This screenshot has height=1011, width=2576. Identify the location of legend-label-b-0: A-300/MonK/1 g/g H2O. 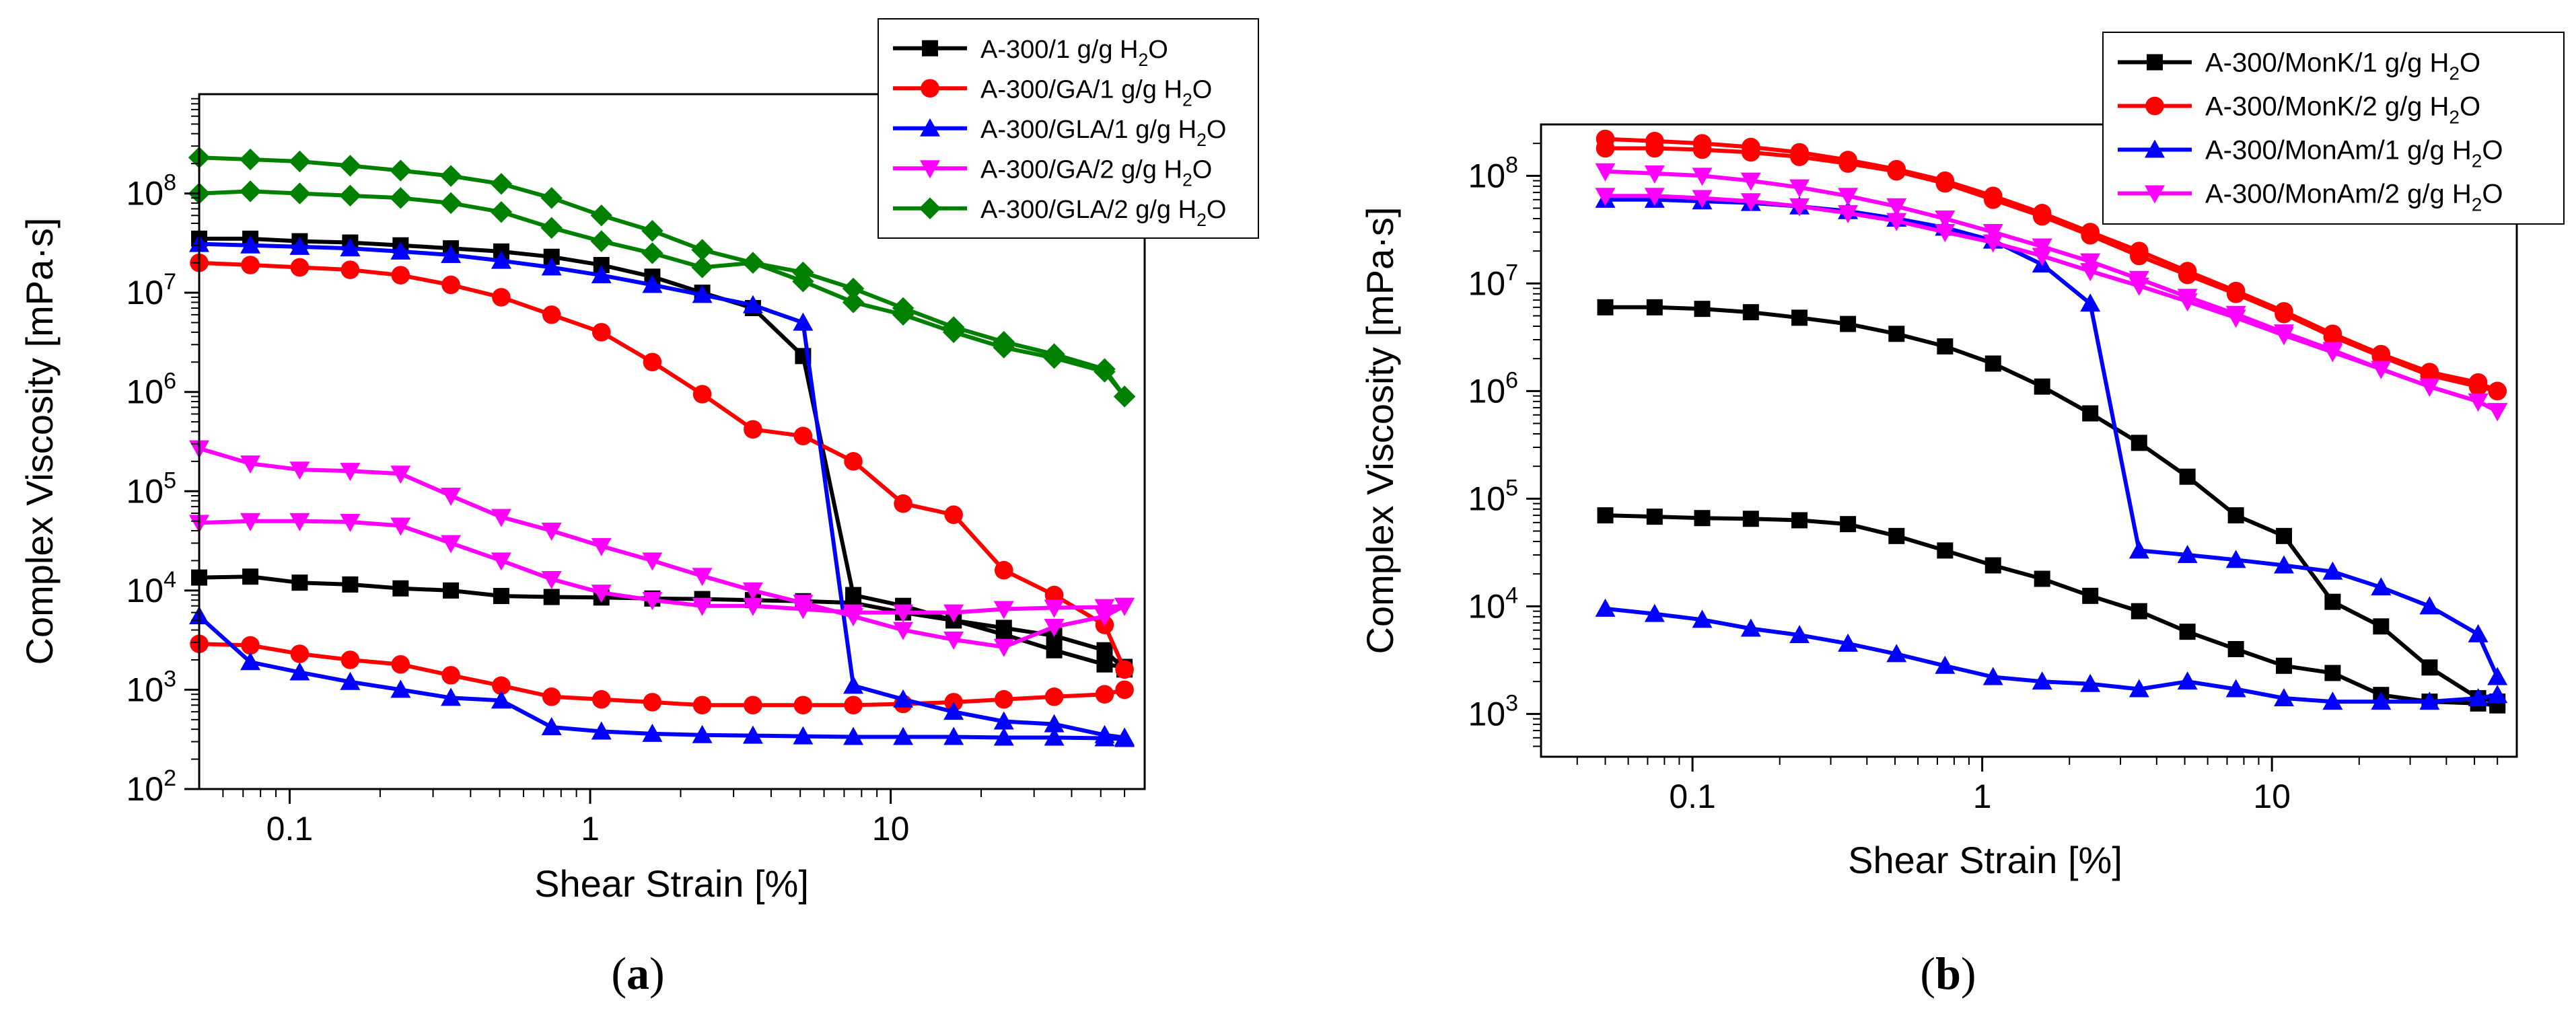
(2342, 66).